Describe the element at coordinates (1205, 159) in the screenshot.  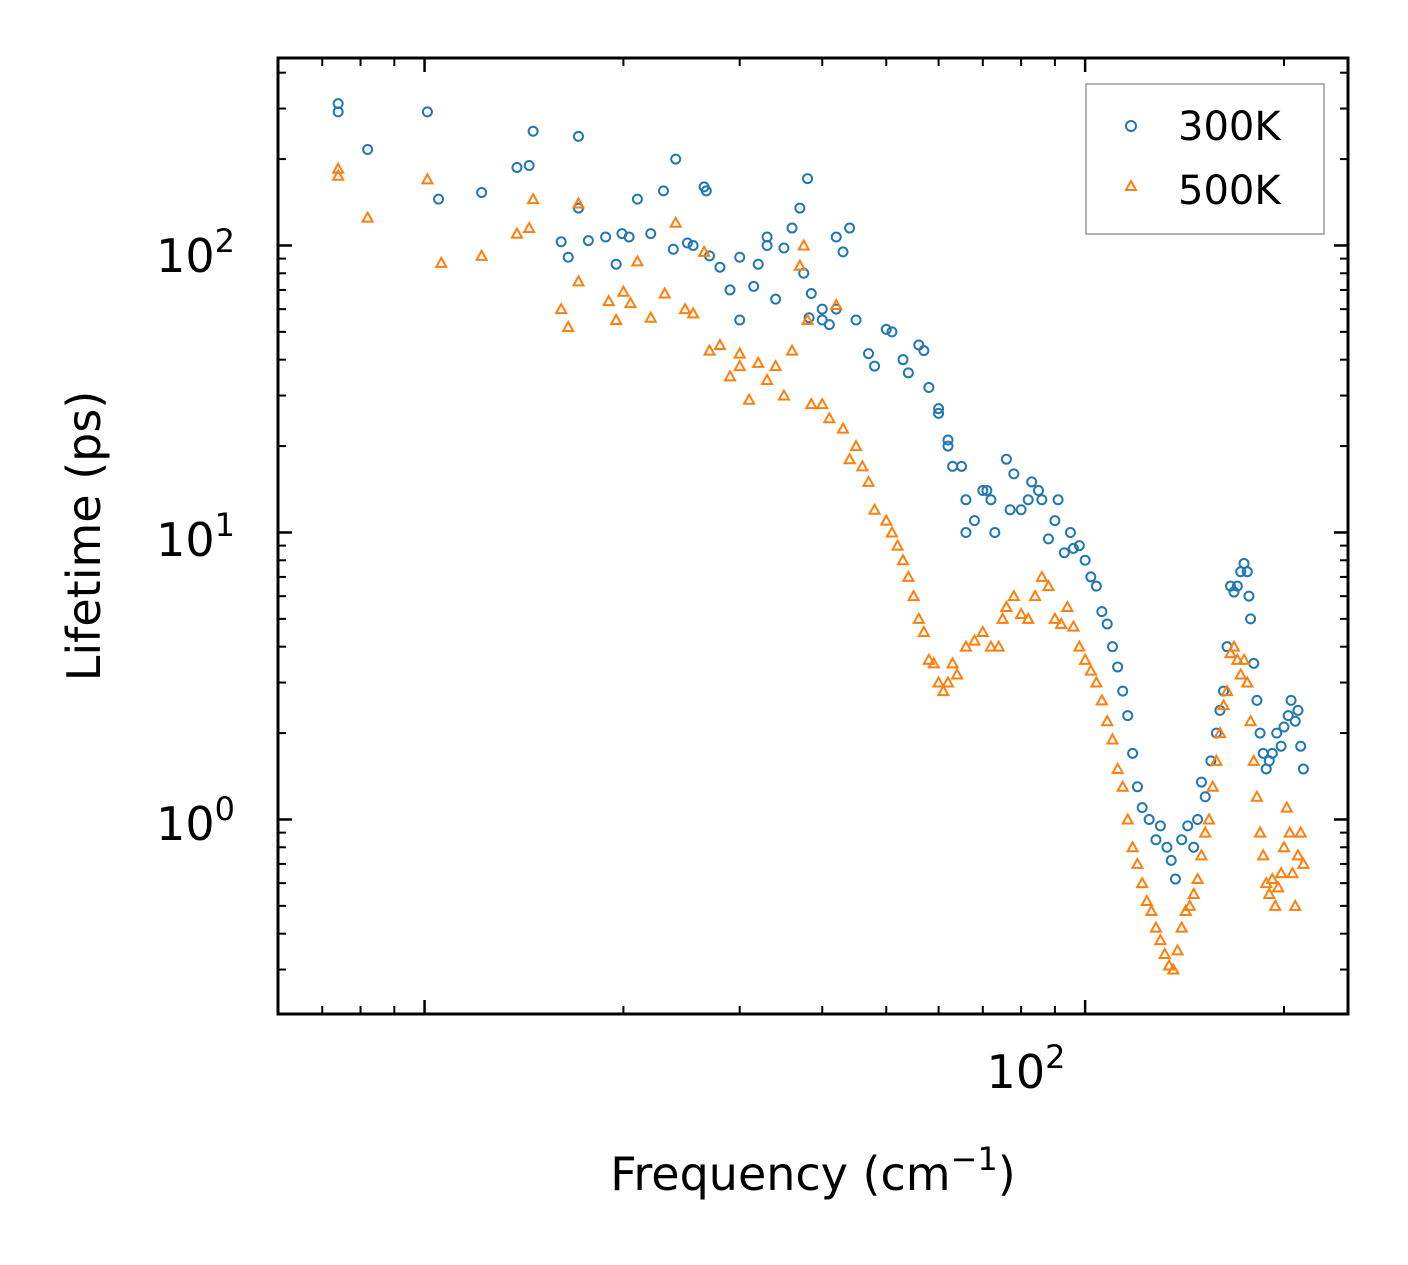
I see `legend-box` at that location.